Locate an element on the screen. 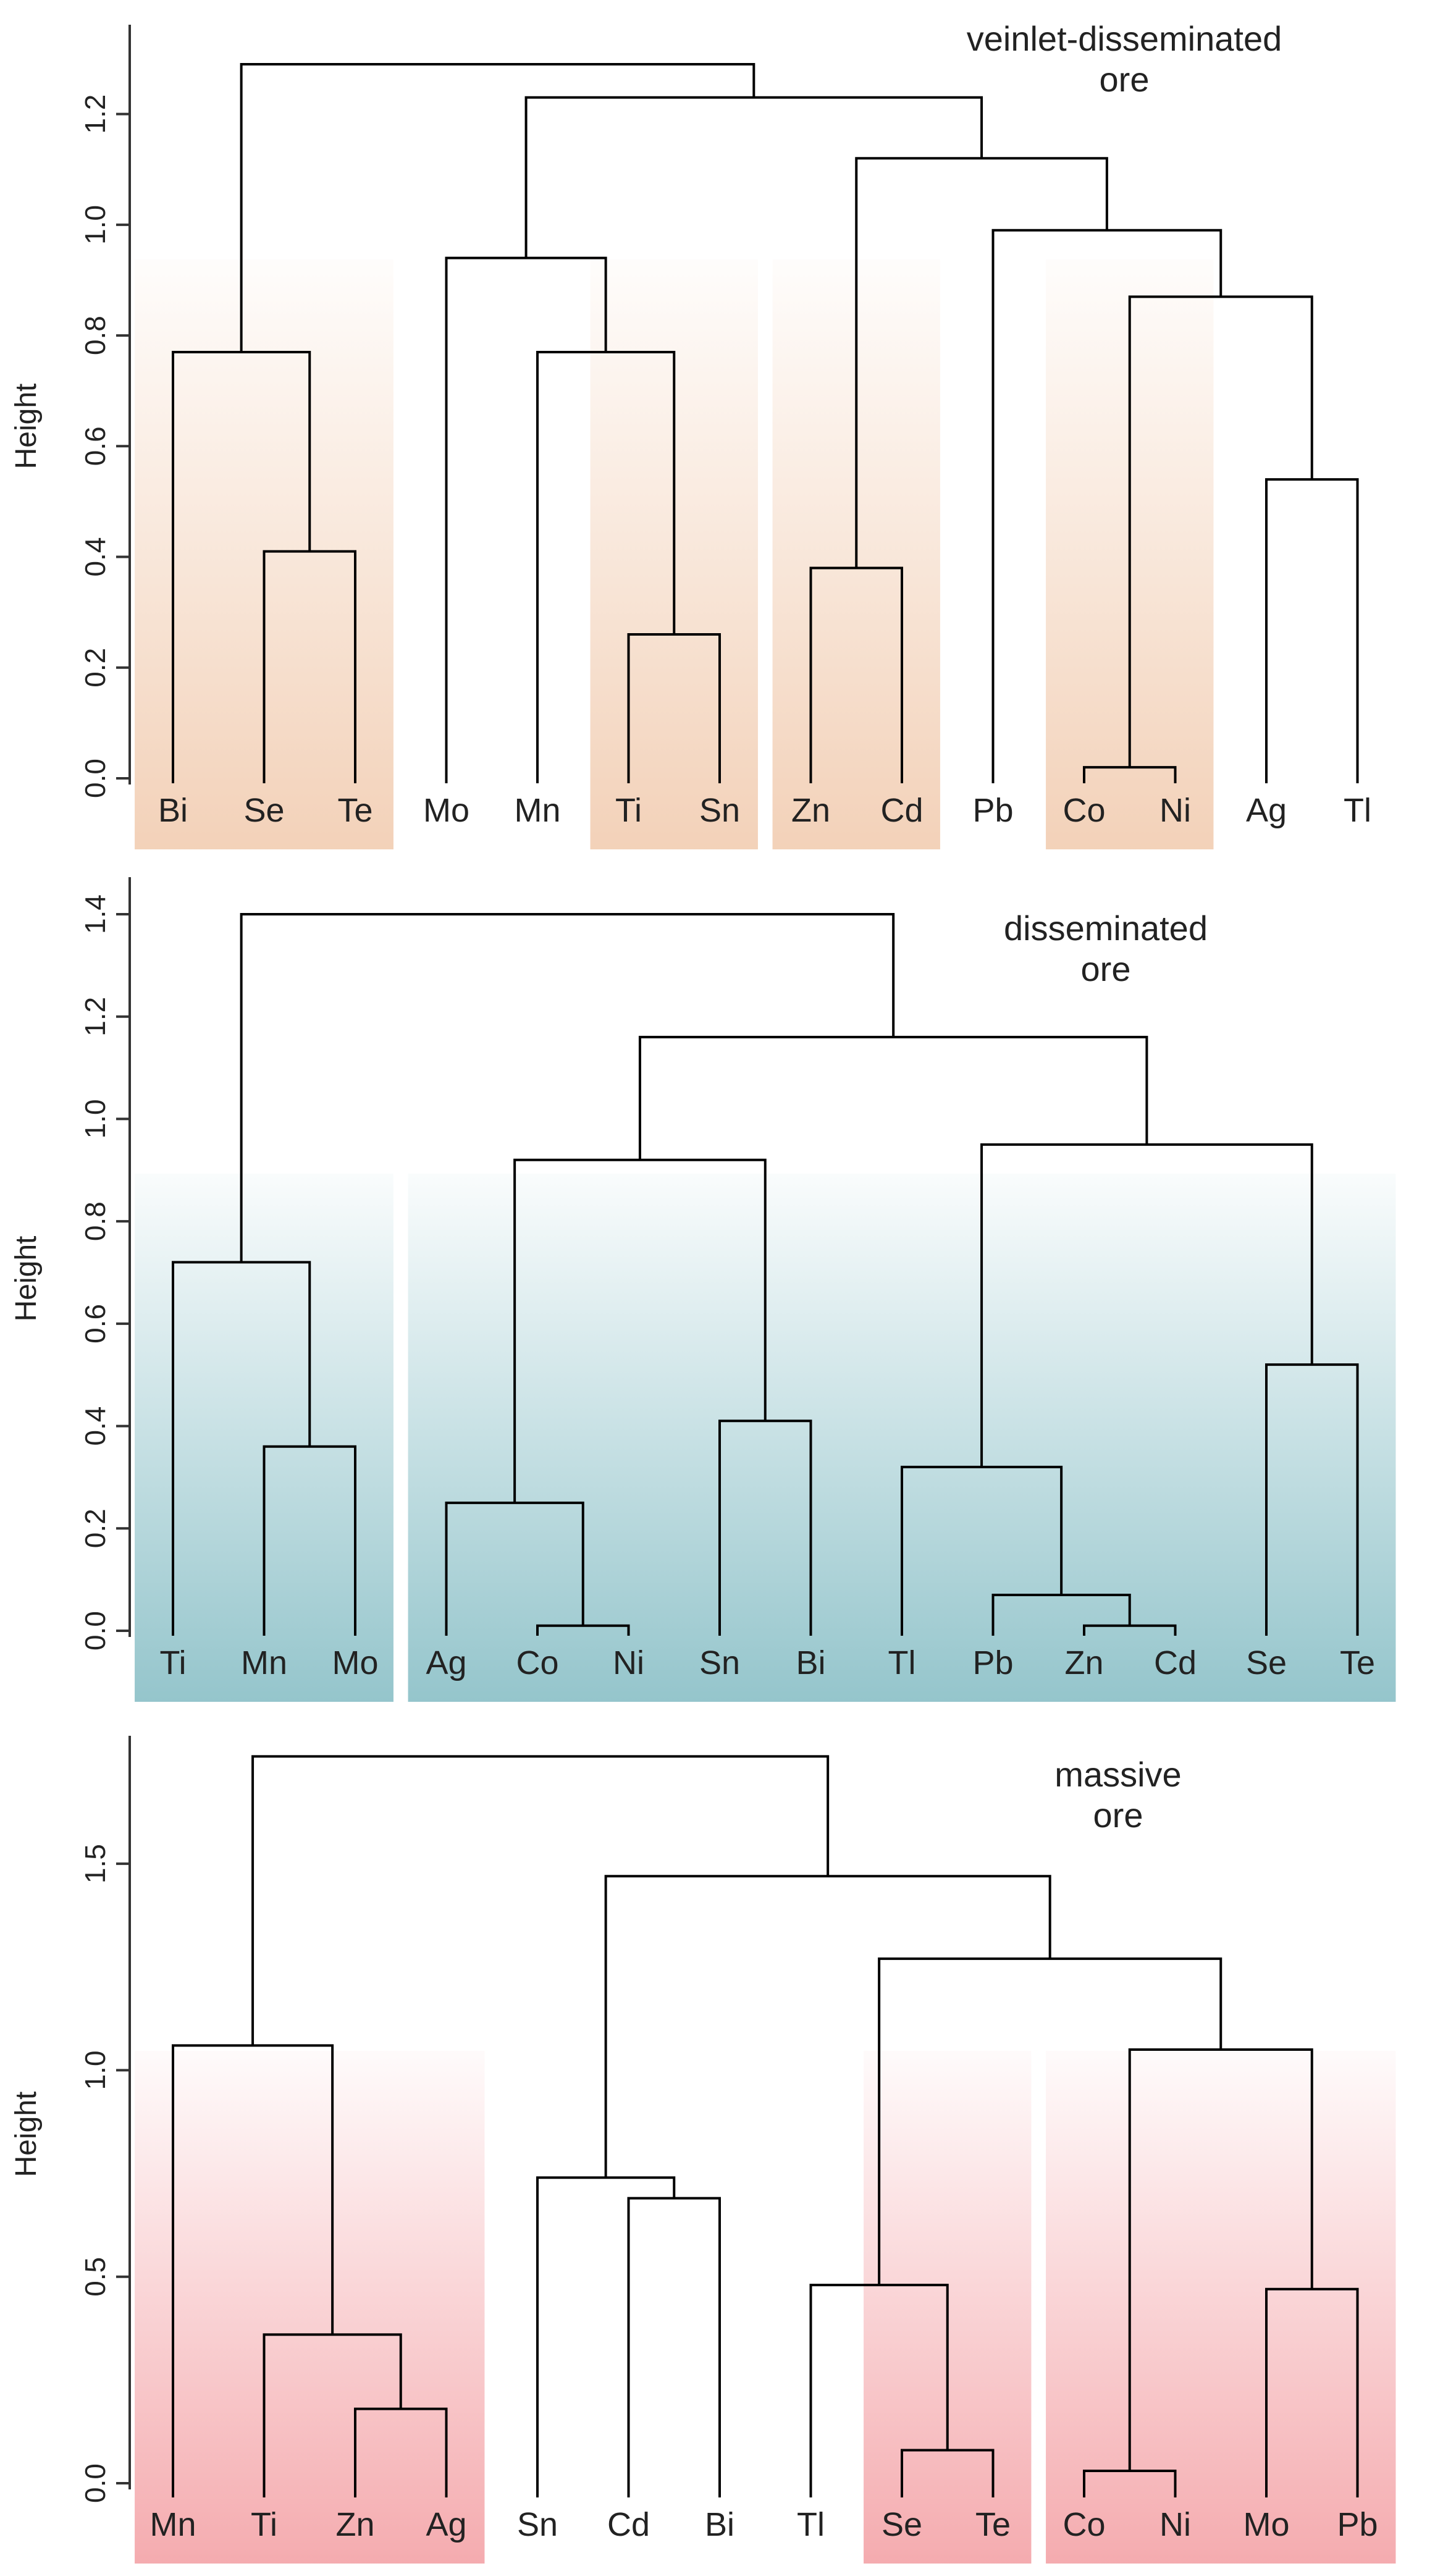 This screenshot has width=1456, height=2566. panel-title-massive: massive ore is located at coordinates (1118, 1795).